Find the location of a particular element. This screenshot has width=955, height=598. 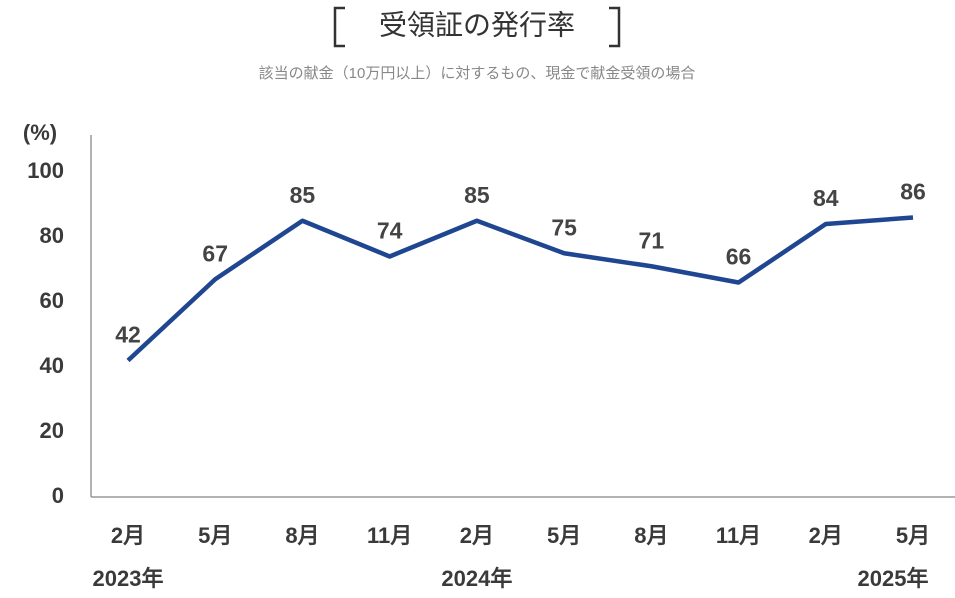

y-tick-label: 100 is located at coordinates (45, 170).